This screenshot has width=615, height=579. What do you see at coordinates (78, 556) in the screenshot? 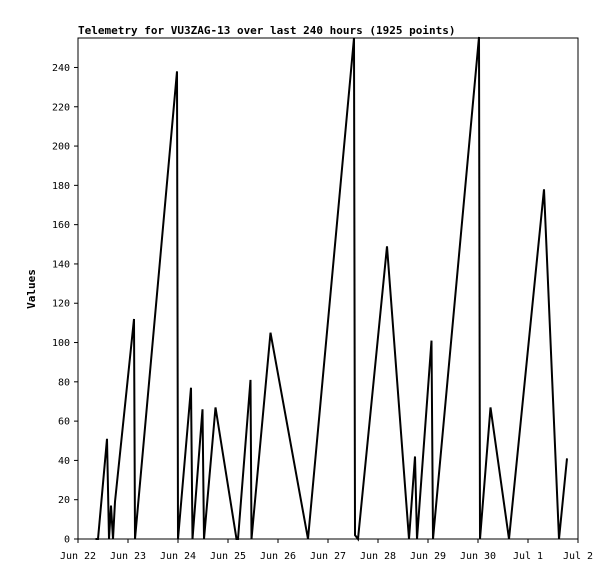
I see `x-tick-label: Jun 22` at bounding box center [78, 556].